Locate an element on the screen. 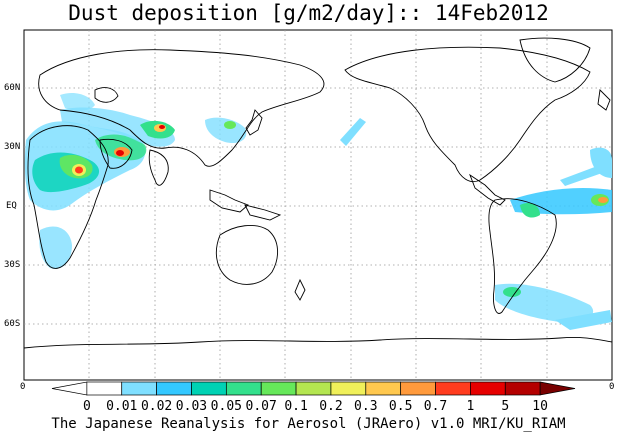  lat-label-60s: 60S is located at coordinates (12, 324).